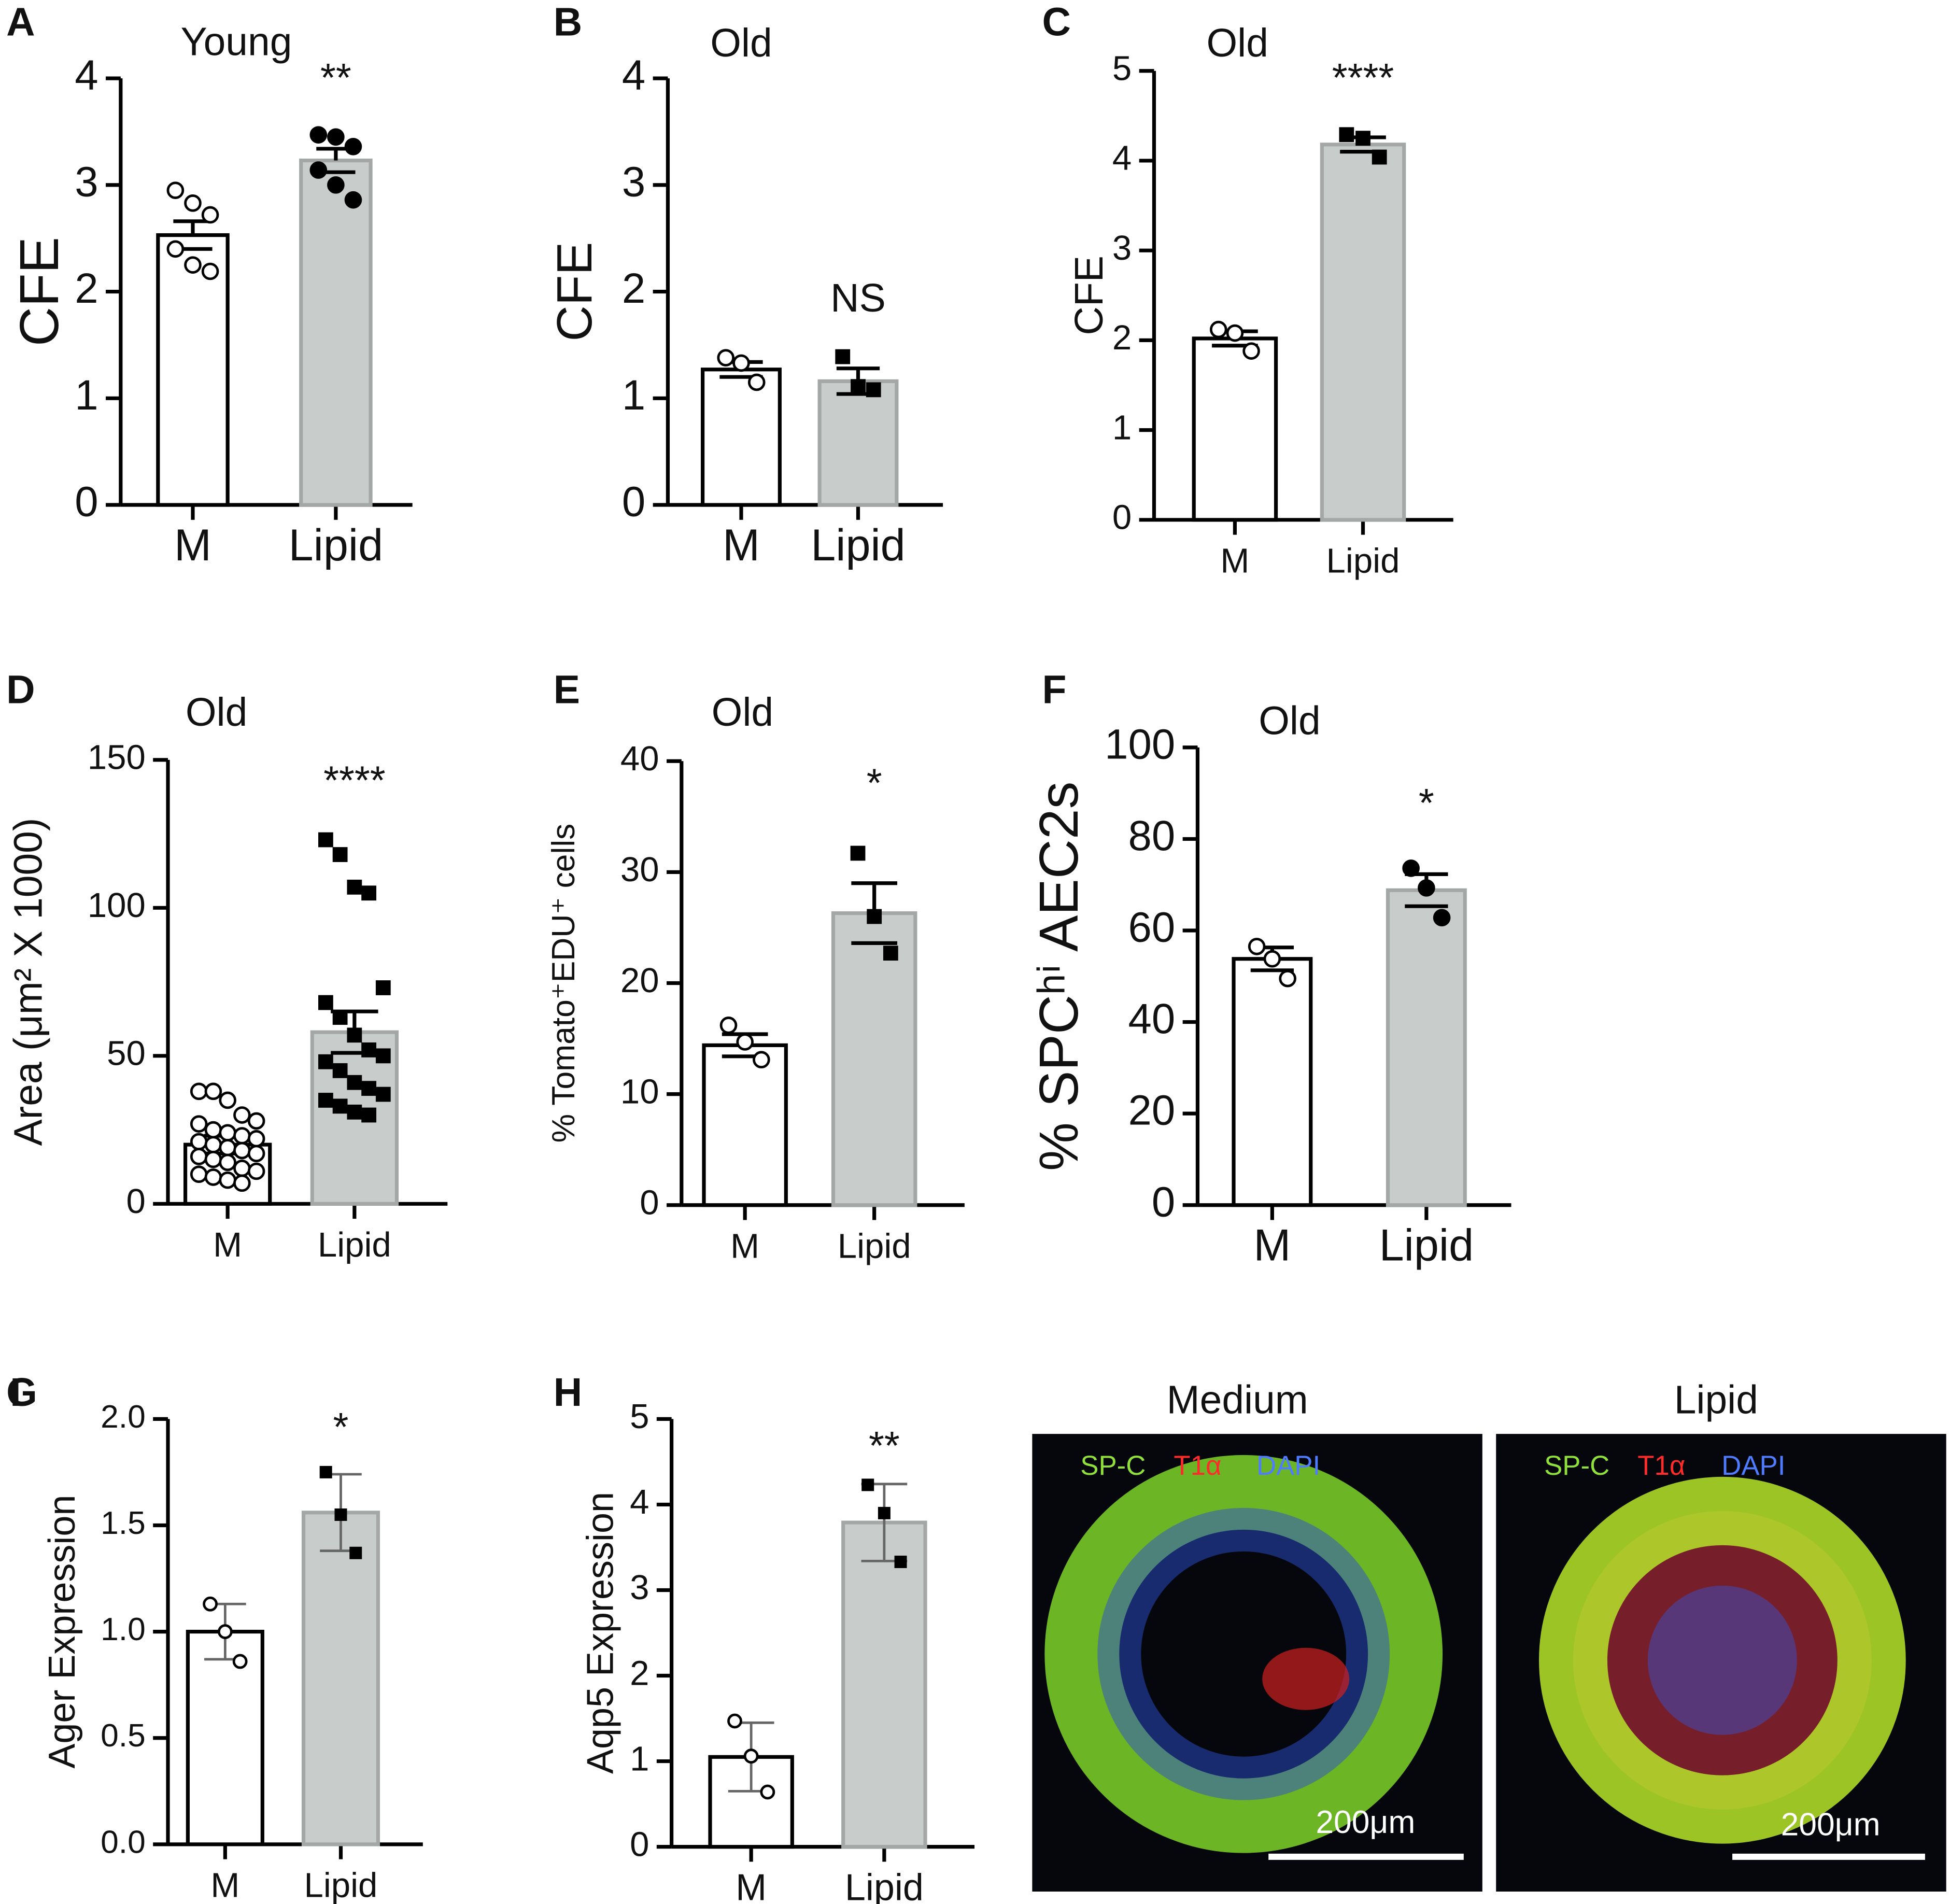 The height and width of the screenshot is (1904, 1950). Describe the element at coordinates (86, 75) in the screenshot. I see `y-tick-label: 4` at that location.